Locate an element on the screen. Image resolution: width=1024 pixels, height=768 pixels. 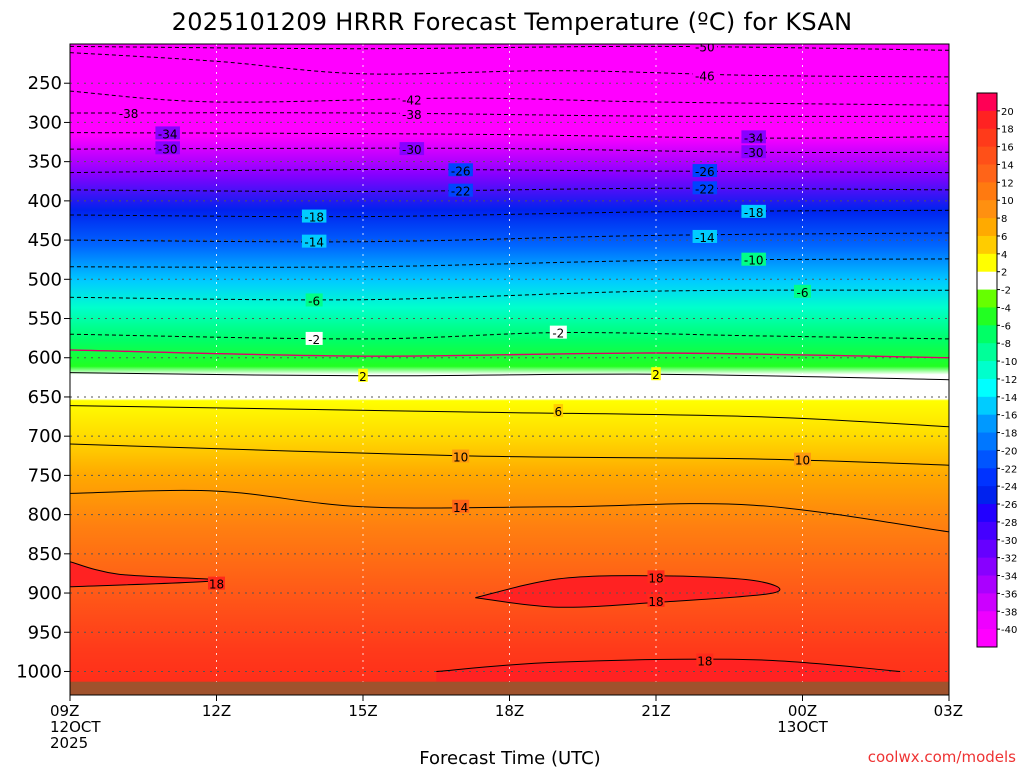
colorbar-label: -22 is located at coordinates (1009, 469).